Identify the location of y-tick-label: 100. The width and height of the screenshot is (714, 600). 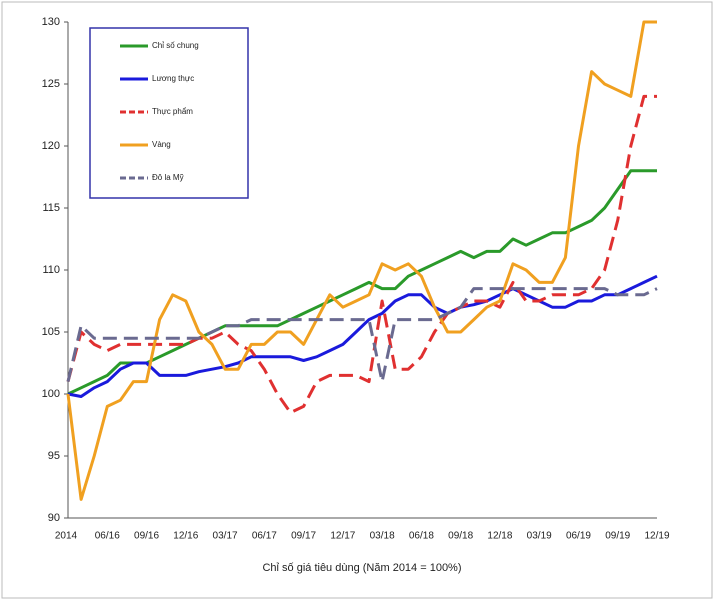
(51, 394).